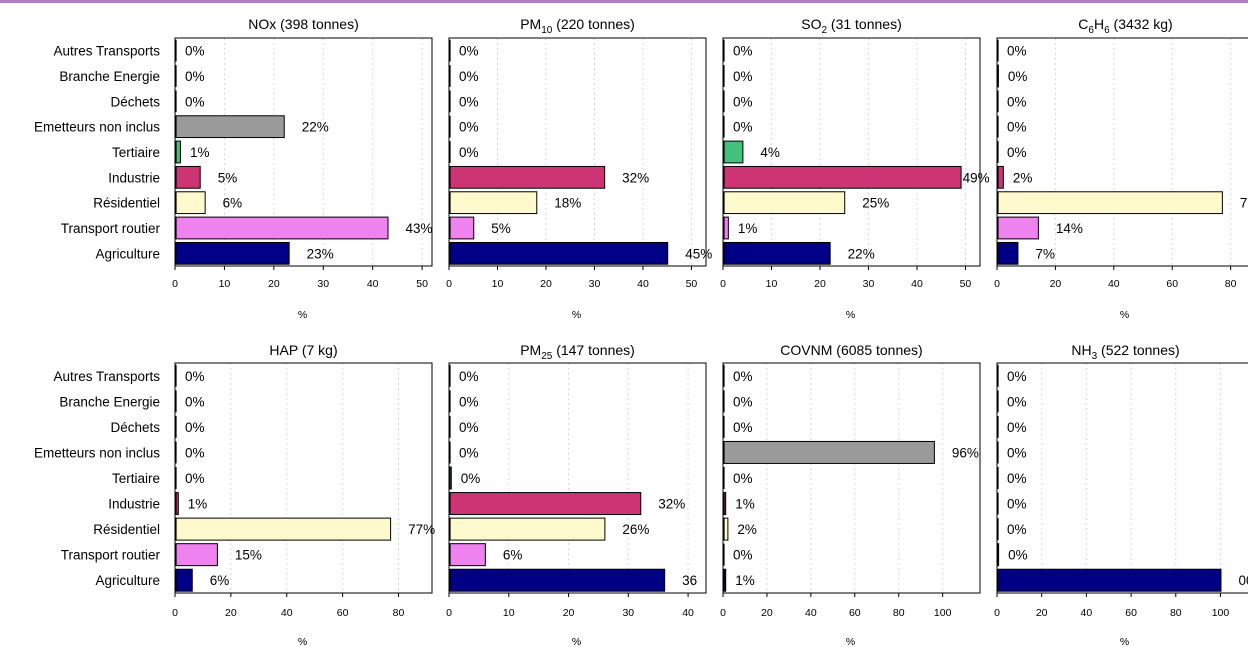 This screenshot has width=1248, height=647. What do you see at coordinates (501, 228) in the screenshot?
I see `data-label: 5%` at bounding box center [501, 228].